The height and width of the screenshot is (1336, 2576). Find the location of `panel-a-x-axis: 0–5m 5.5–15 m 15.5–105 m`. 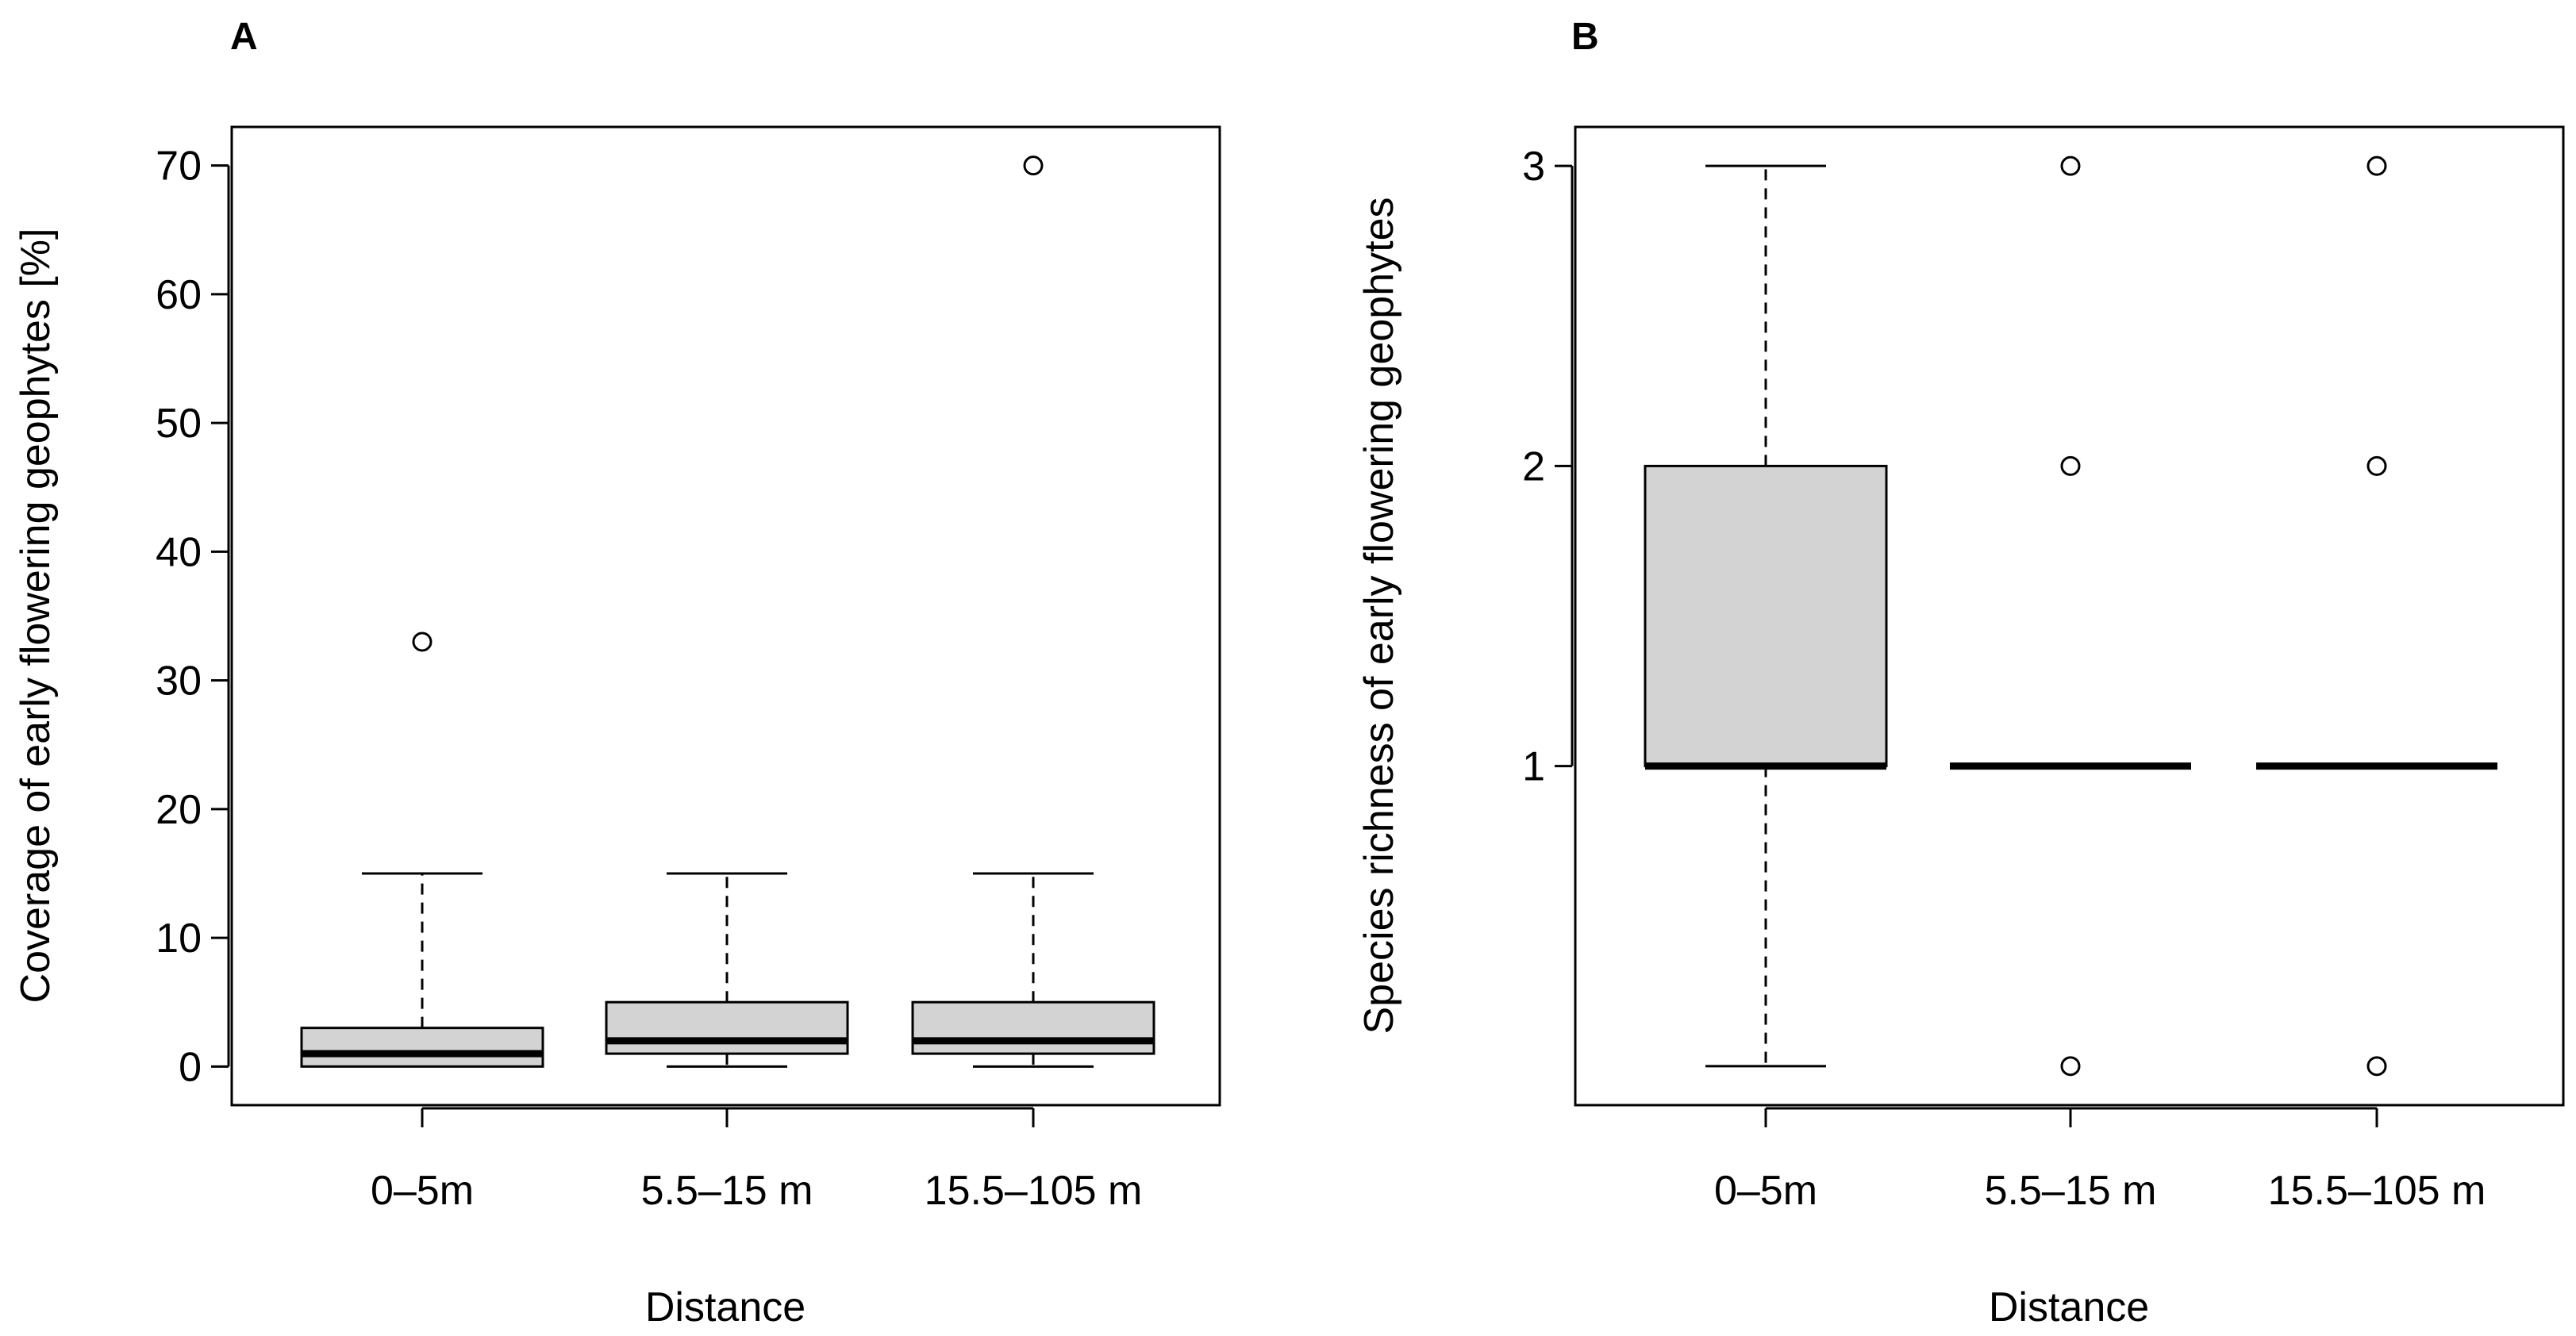

panel-a-x-axis: 0–5m 5.5–15 m 15.5–105 m is located at coordinates (757, 1160).